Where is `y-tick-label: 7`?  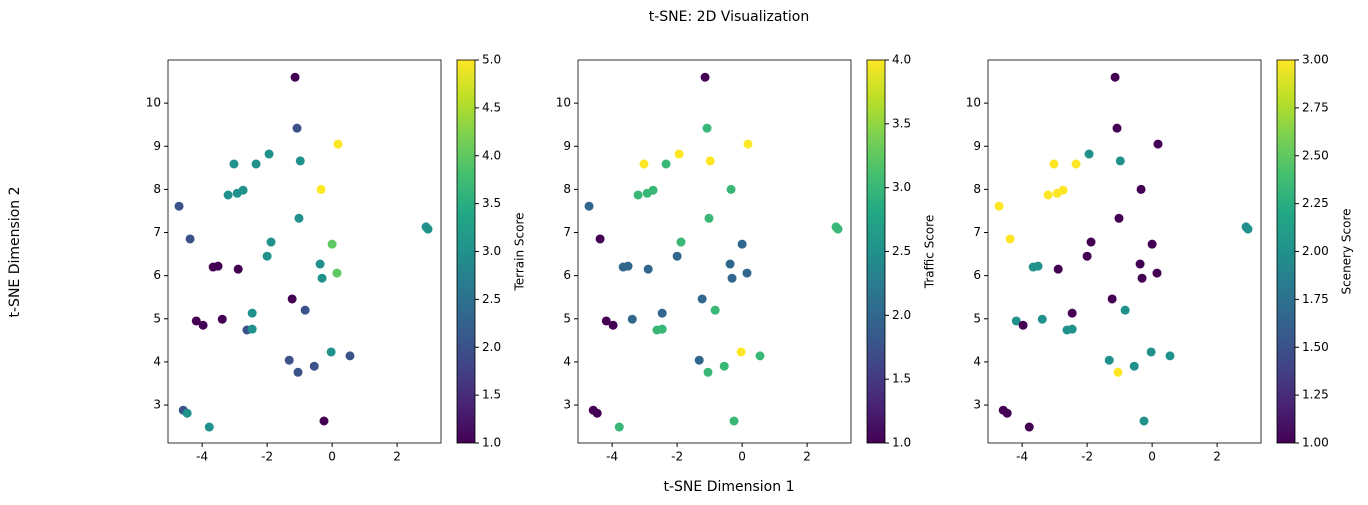 y-tick-label: 7 is located at coordinates (157, 232).